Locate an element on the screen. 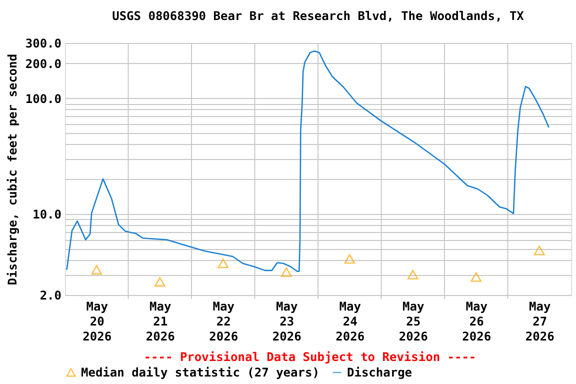 The image size is (576, 384). y-tick-label: 100.0 is located at coordinates (43, 99).